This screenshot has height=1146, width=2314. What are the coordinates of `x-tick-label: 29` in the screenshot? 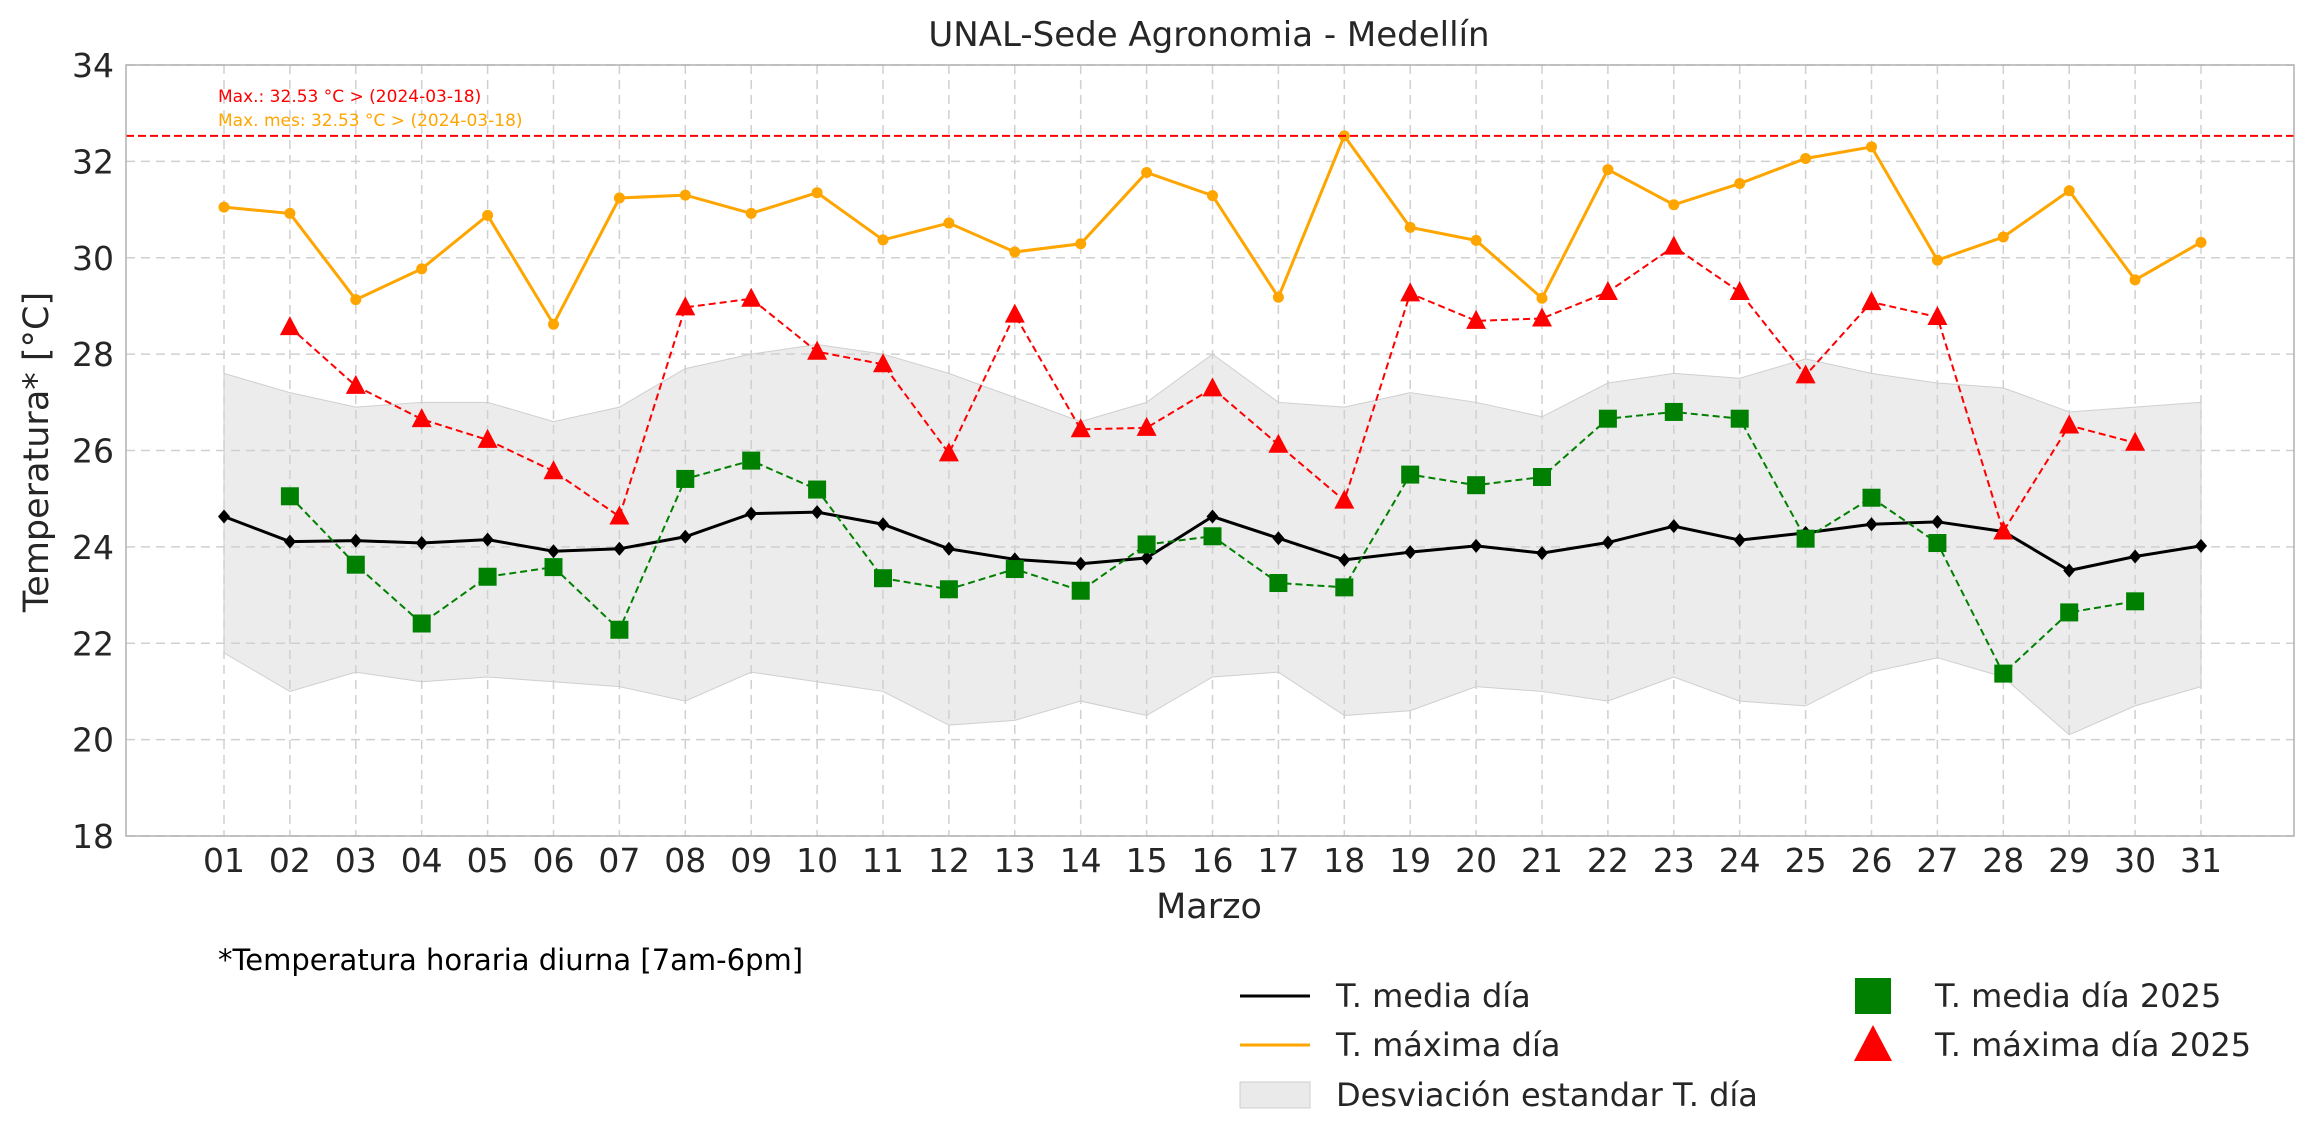 It's located at (2069, 860).